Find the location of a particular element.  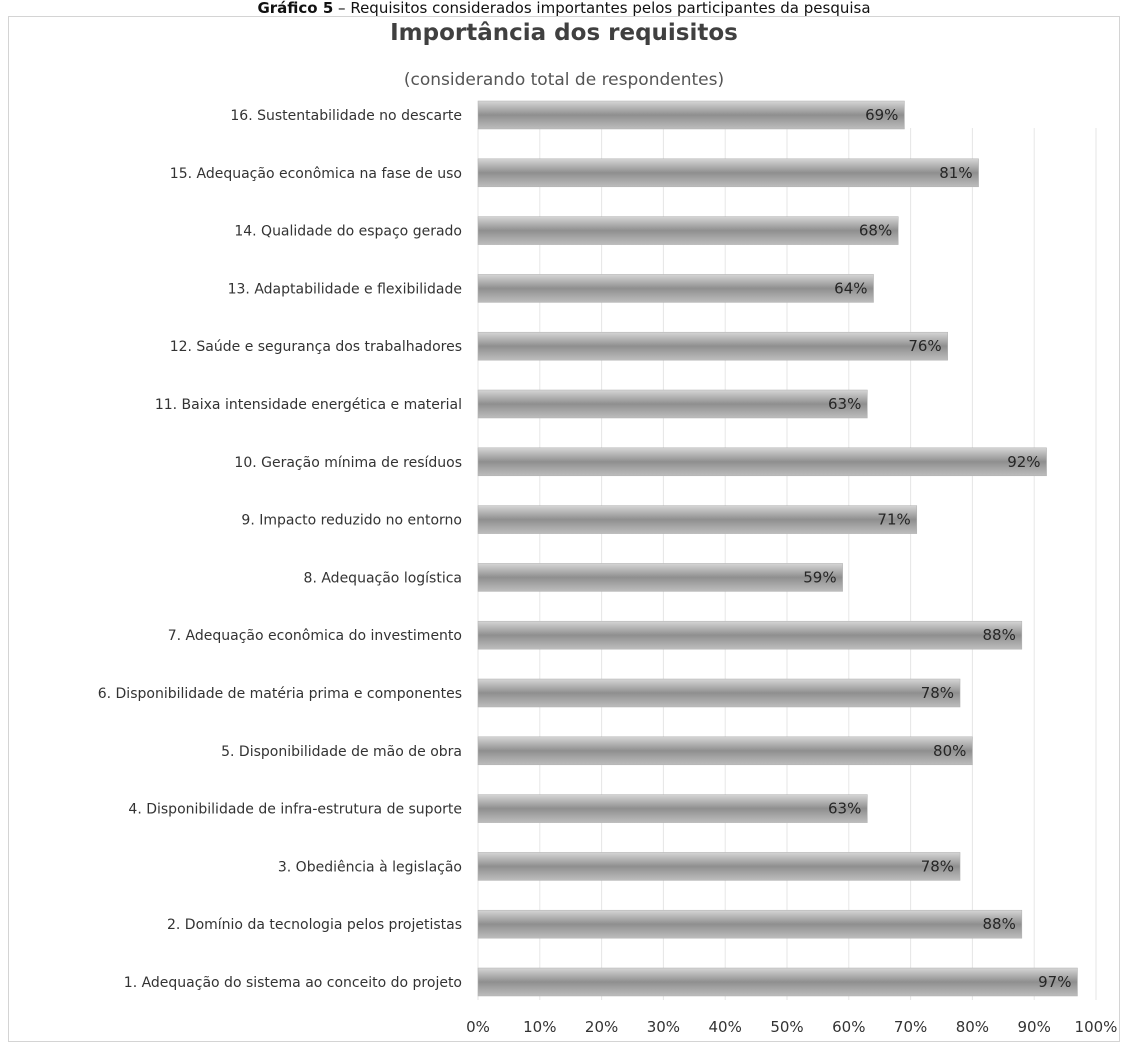

x-tick-label: 50% is located at coordinates (786, 1027).